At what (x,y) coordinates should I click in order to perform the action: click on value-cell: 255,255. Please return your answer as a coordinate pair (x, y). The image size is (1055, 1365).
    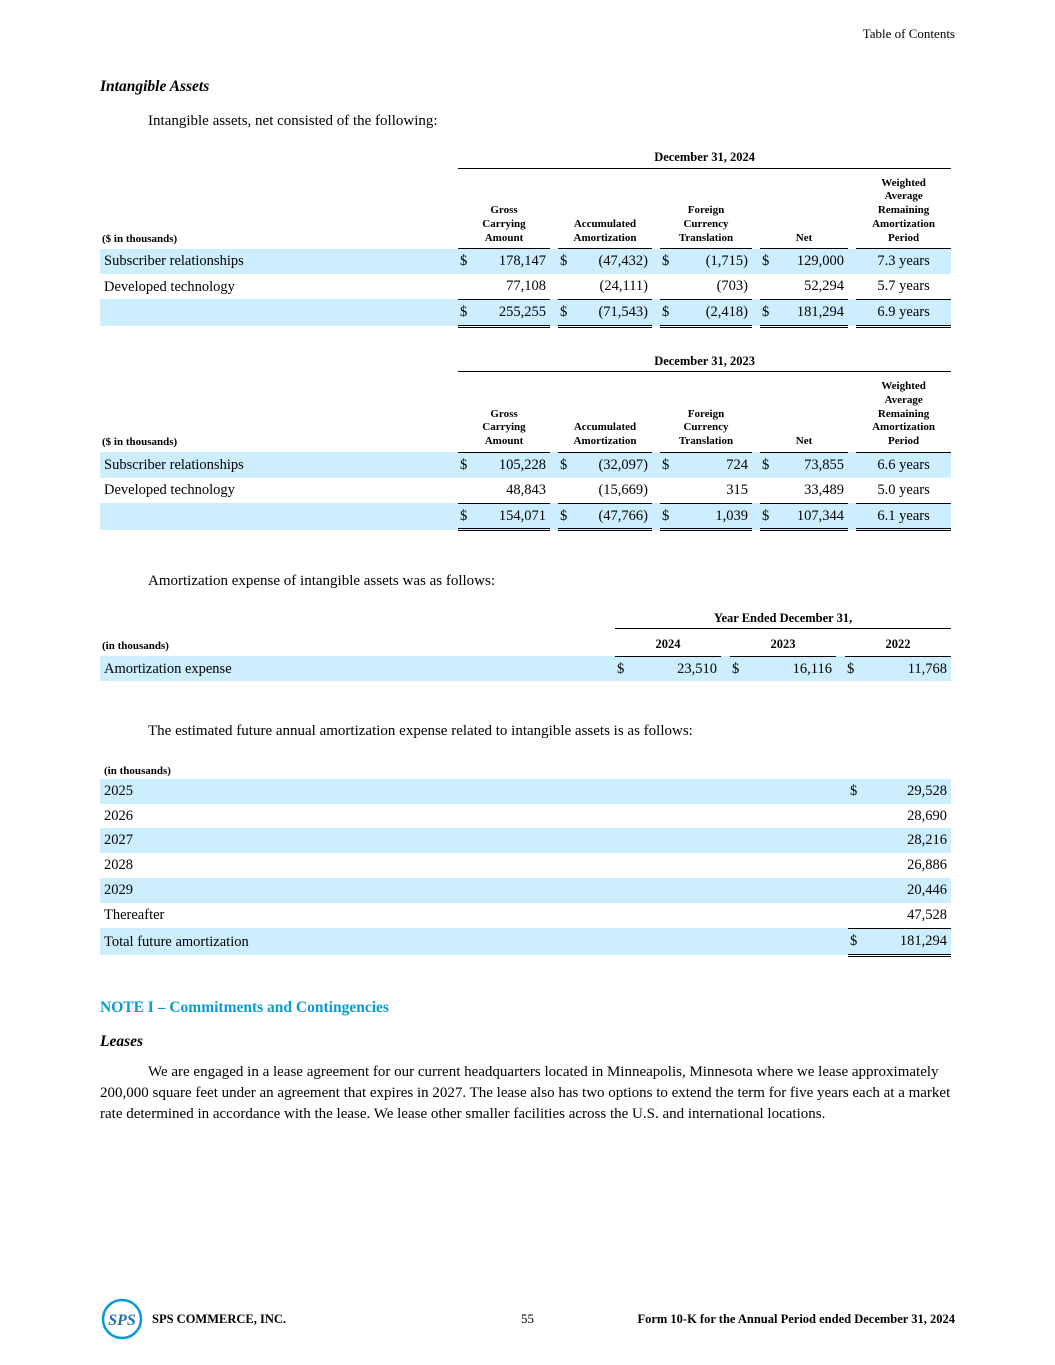
    Looking at the image, I should click on (513, 313).